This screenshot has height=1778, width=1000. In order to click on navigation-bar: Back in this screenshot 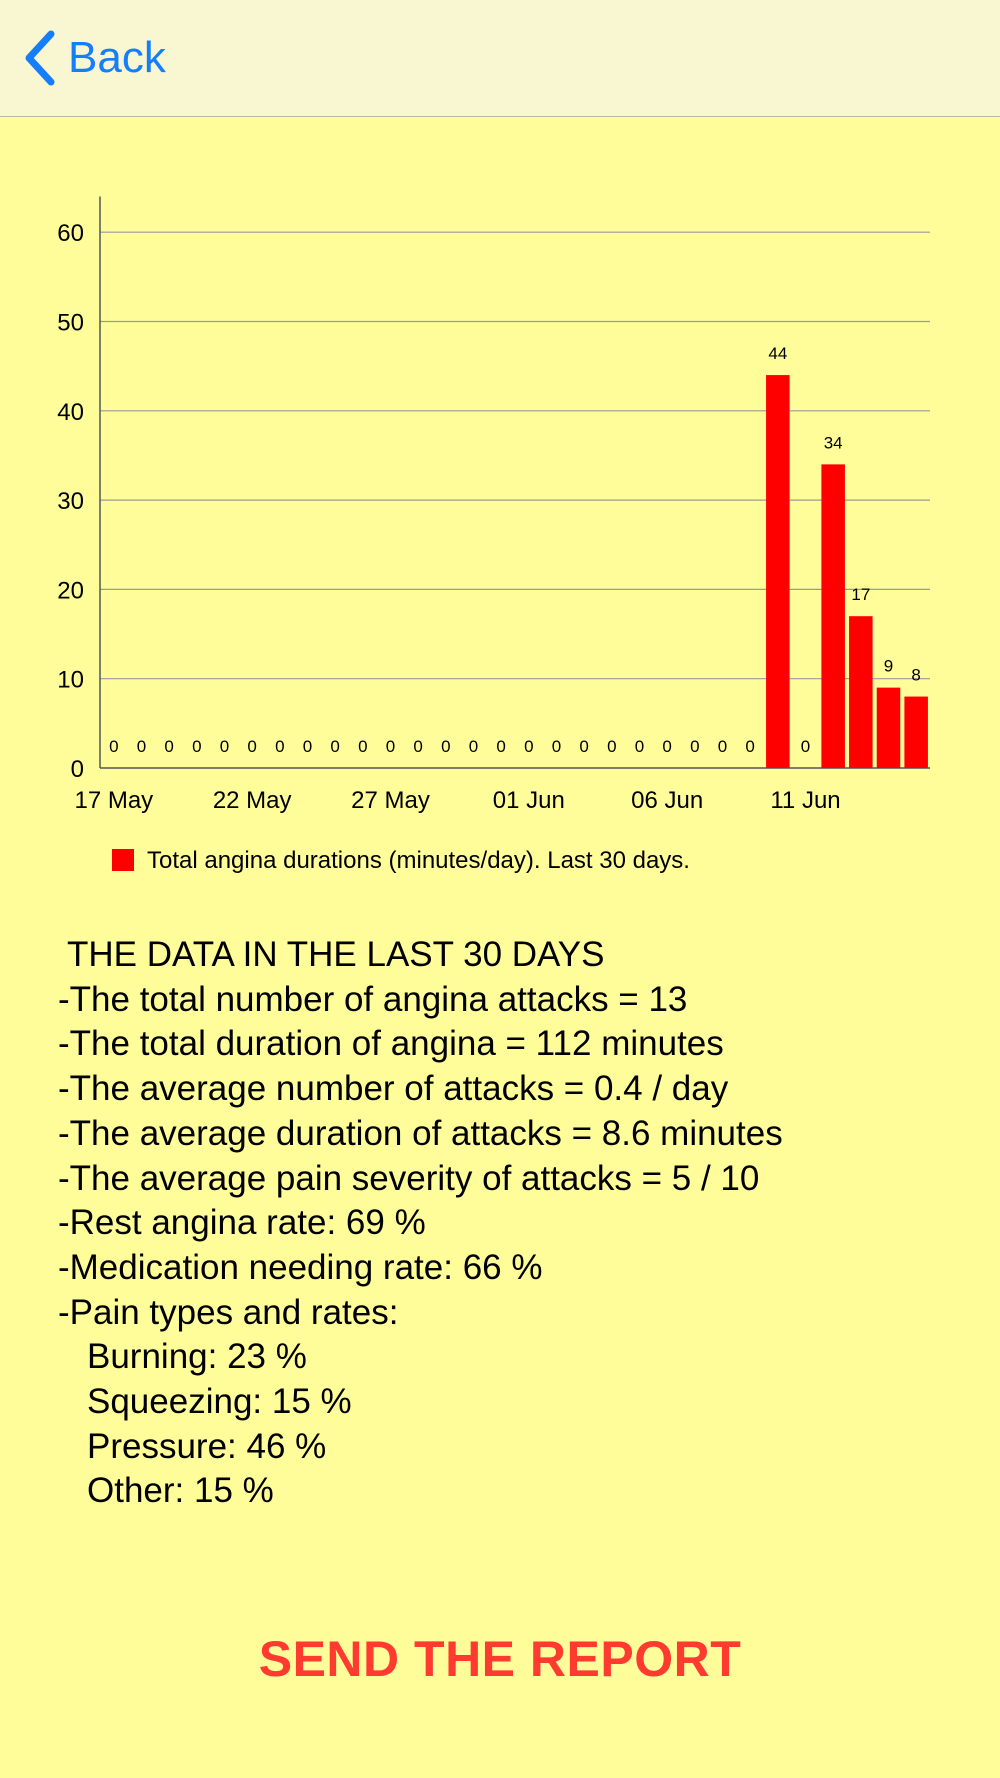, I will do `click(500, 58)`.